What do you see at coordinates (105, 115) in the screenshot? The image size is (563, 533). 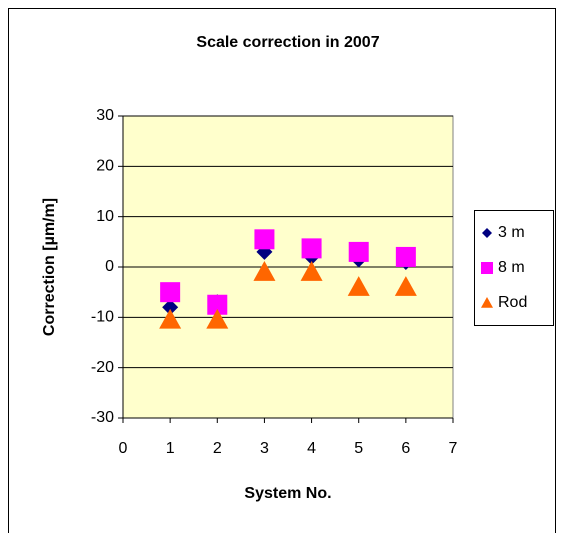 I see `y-tick-label: 30` at bounding box center [105, 115].